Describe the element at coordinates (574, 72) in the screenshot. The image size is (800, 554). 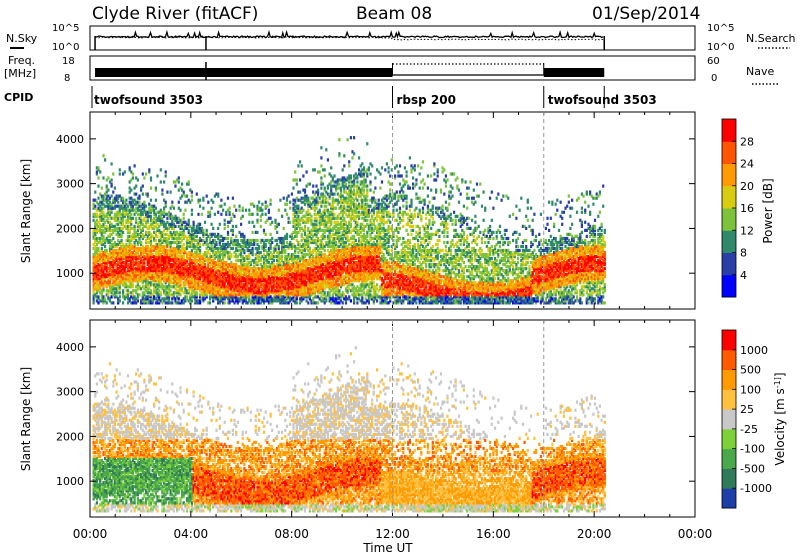
I see `freq-band` at that location.